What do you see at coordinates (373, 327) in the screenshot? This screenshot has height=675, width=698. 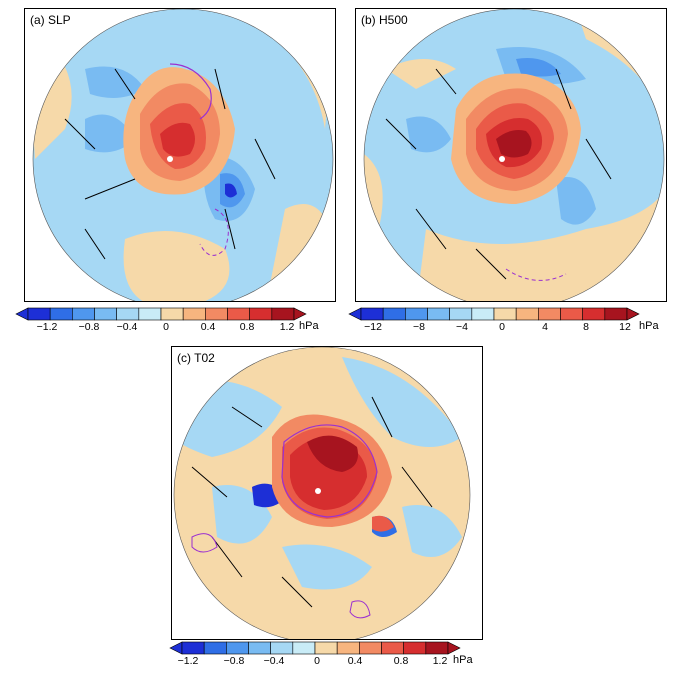 I see `colorbar-h500-tick: −12` at bounding box center [373, 327].